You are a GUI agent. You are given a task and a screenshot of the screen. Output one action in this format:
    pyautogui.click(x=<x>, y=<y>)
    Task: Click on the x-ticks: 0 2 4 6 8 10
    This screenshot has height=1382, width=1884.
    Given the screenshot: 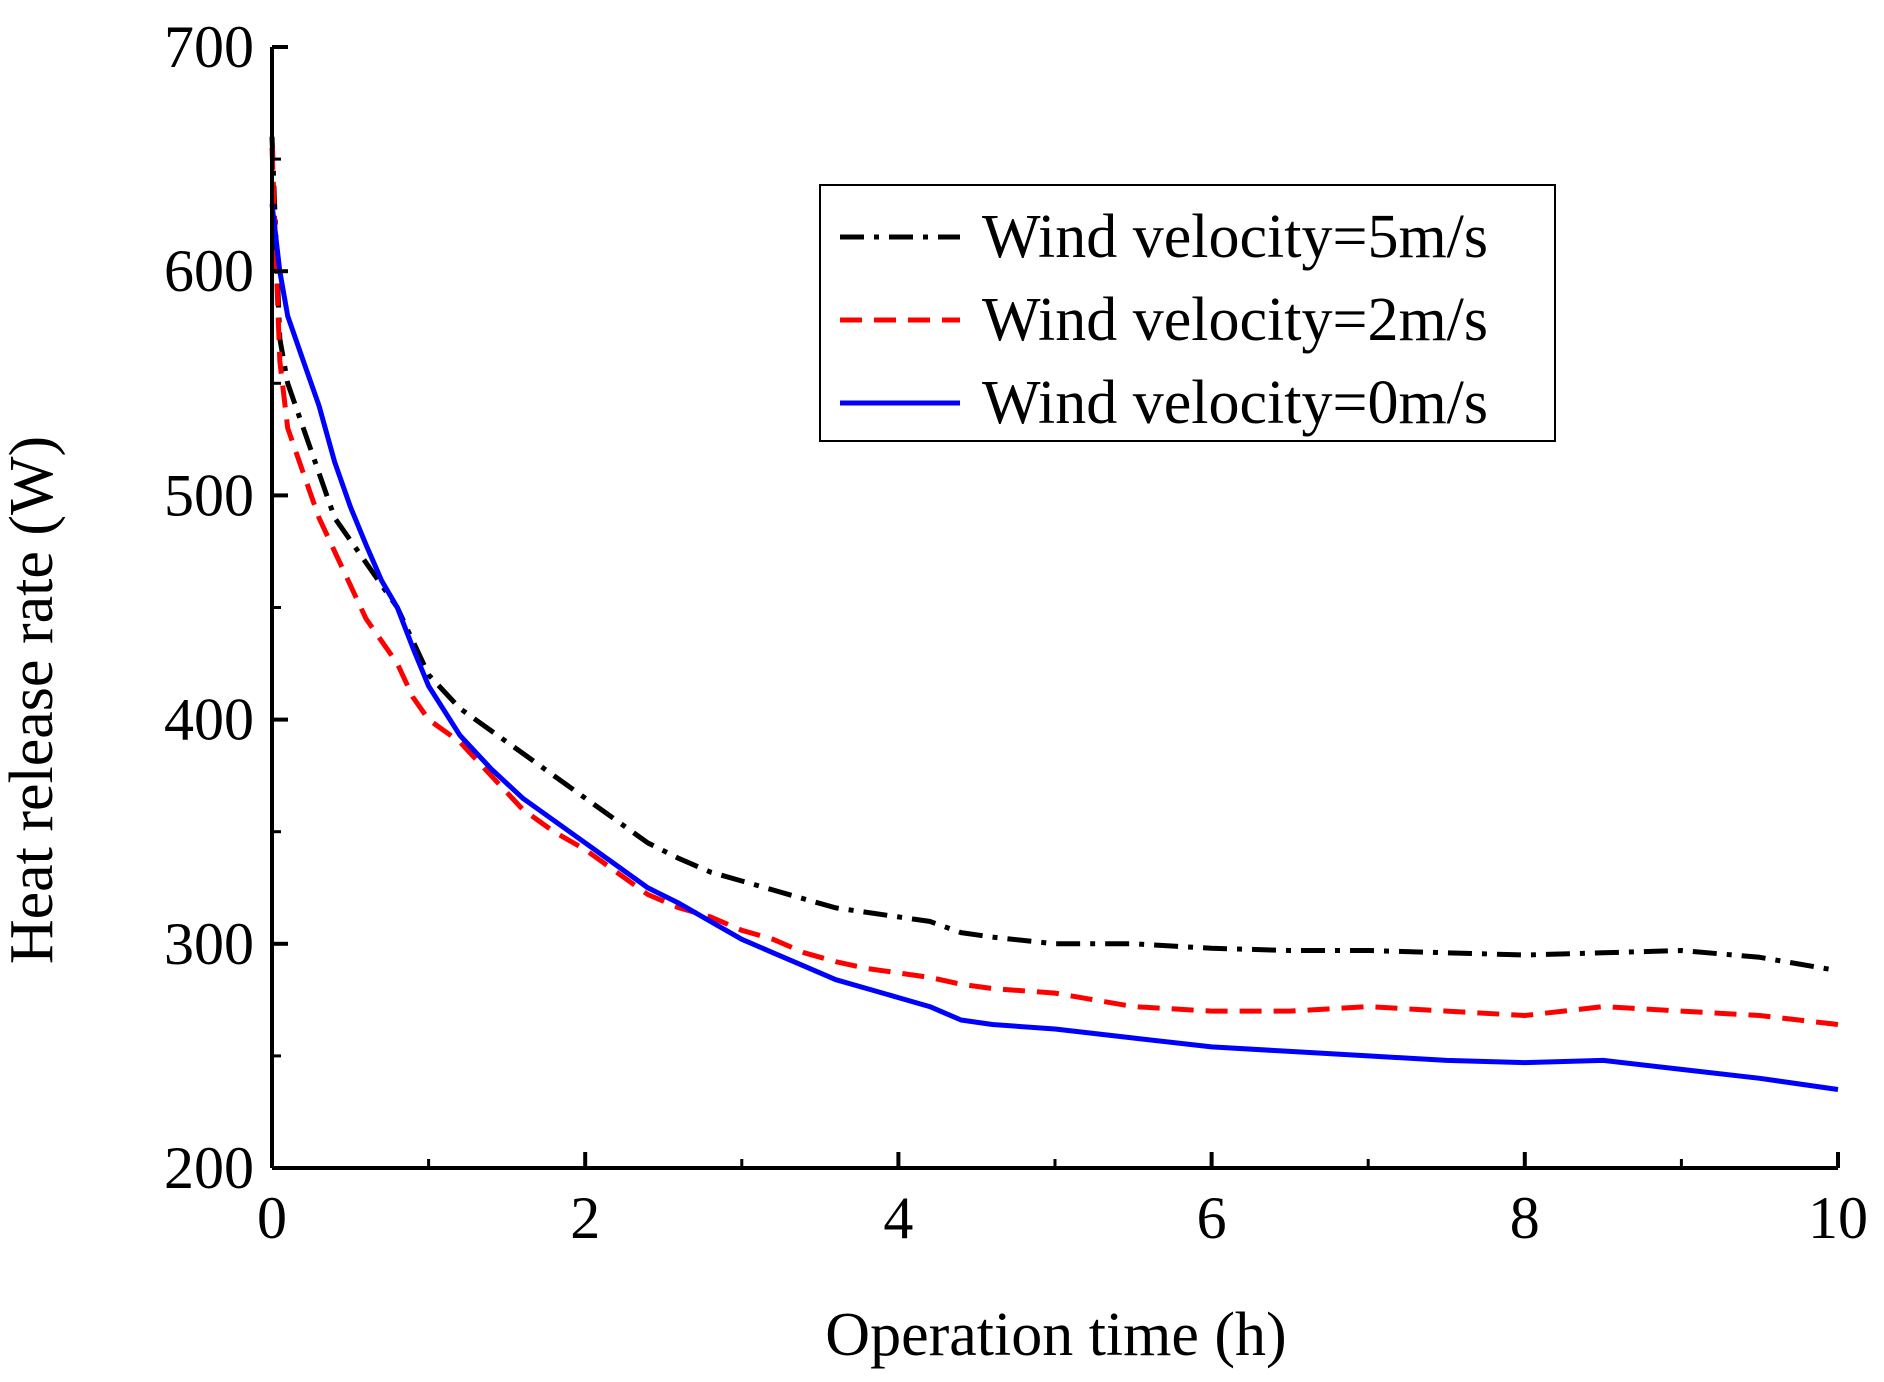 What is the action you would take?
    pyautogui.click(x=1062, y=1201)
    